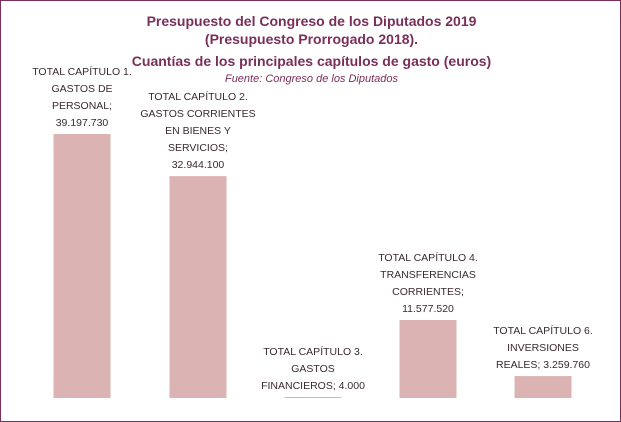 This screenshot has width=621, height=422. Describe the element at coordinates (313, 386) in the screenshot. I see `data-label-line: FINANCIEROS; 4.000` at that location.